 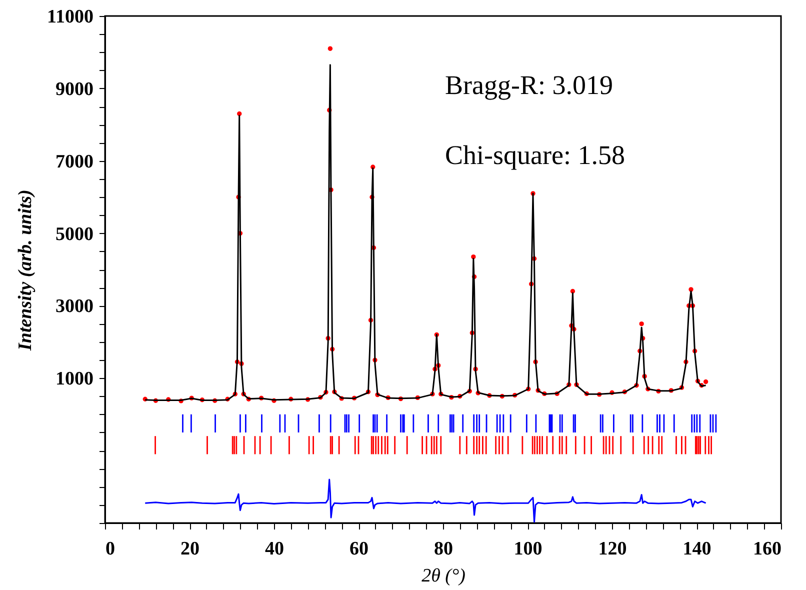 I want to click on x-tick-label: 140, so click(x=697, y=549).